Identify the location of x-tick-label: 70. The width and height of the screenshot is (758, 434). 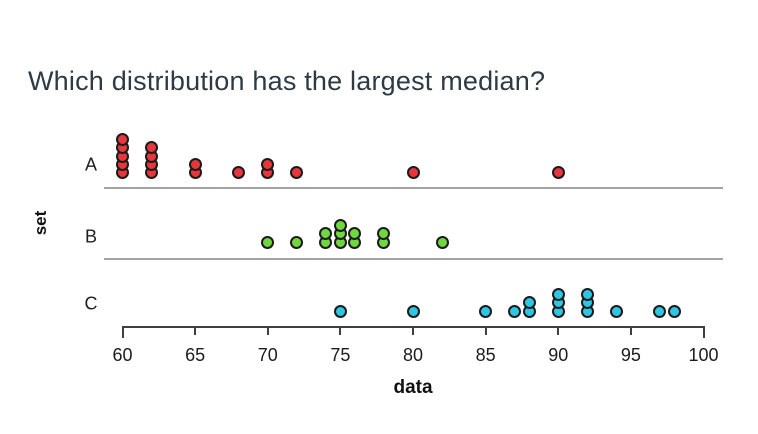
(267, 355).